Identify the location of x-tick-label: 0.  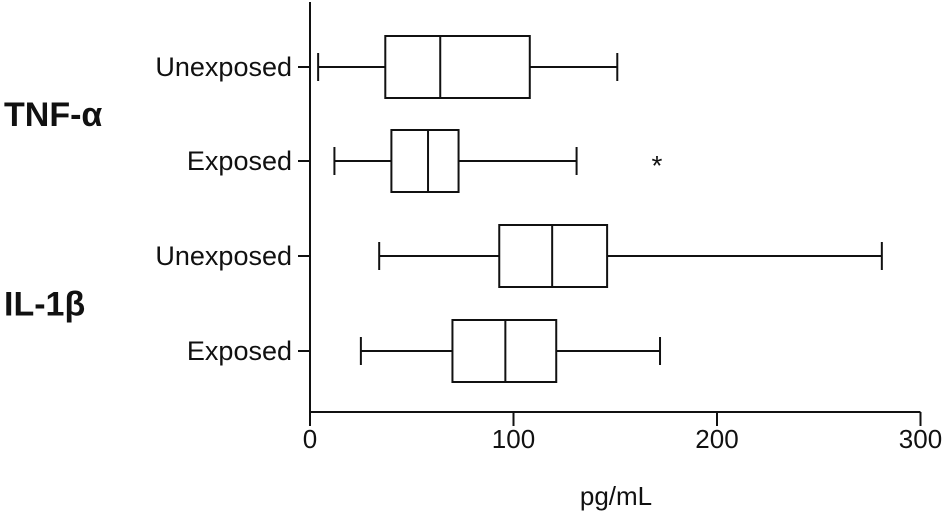
(310, 439).